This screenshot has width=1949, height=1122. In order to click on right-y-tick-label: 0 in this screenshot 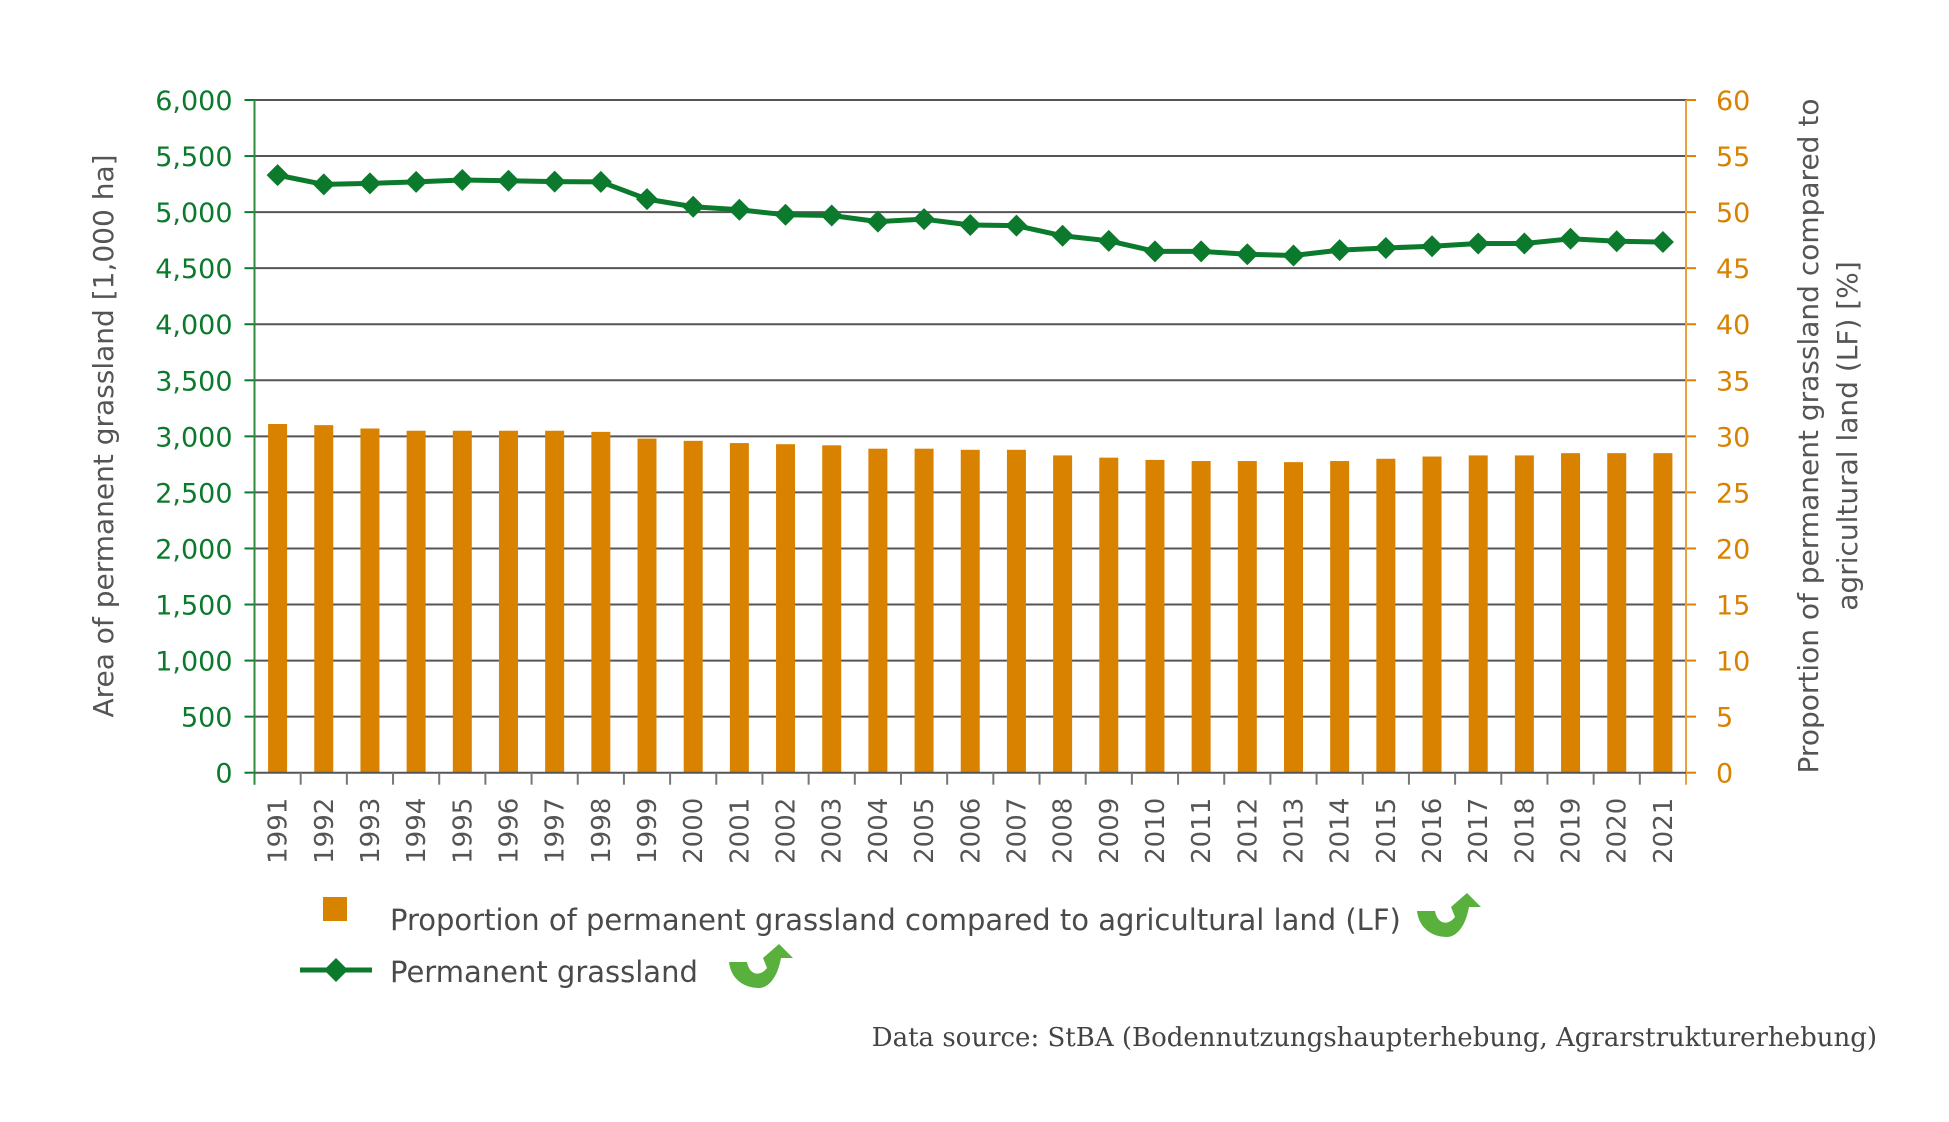, I will do `click(1724, 774)`.